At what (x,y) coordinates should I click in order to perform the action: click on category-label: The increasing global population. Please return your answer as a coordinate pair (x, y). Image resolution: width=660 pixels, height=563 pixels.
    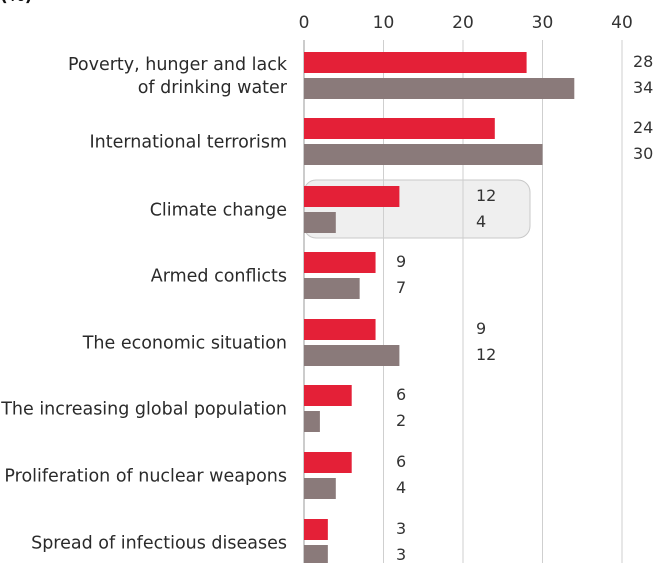
    Looking at the image, I should click on (143, 410).